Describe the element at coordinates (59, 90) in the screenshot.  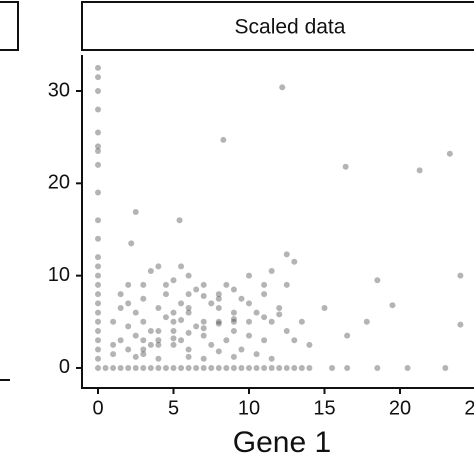
I see `y-tick-label: 30` at that location.